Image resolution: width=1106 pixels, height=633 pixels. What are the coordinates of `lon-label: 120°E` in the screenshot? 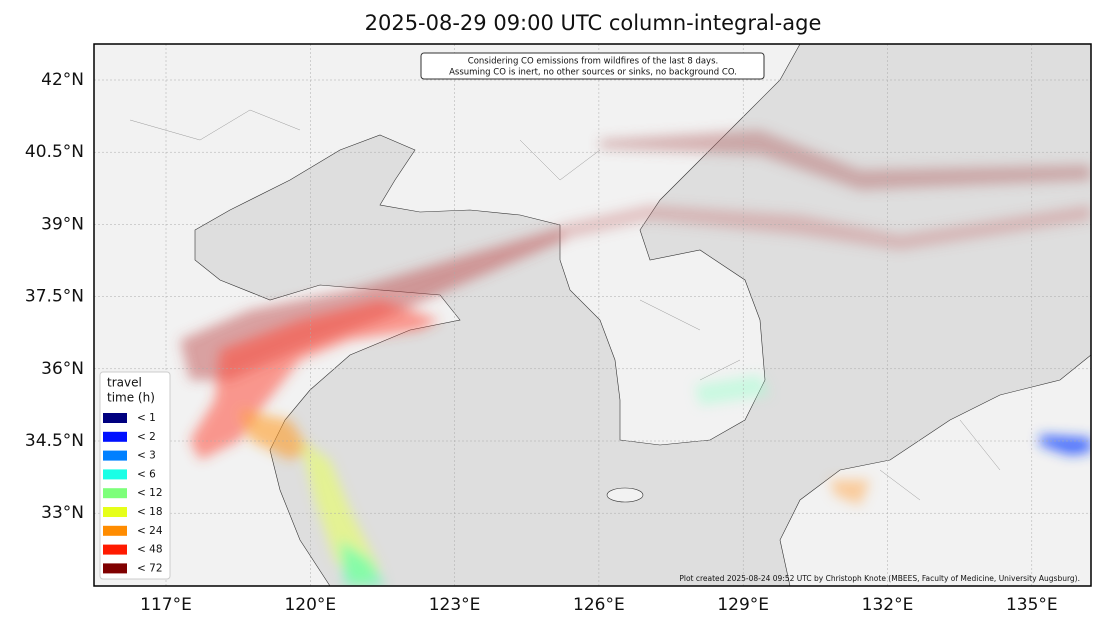 It's located at (310, 605).